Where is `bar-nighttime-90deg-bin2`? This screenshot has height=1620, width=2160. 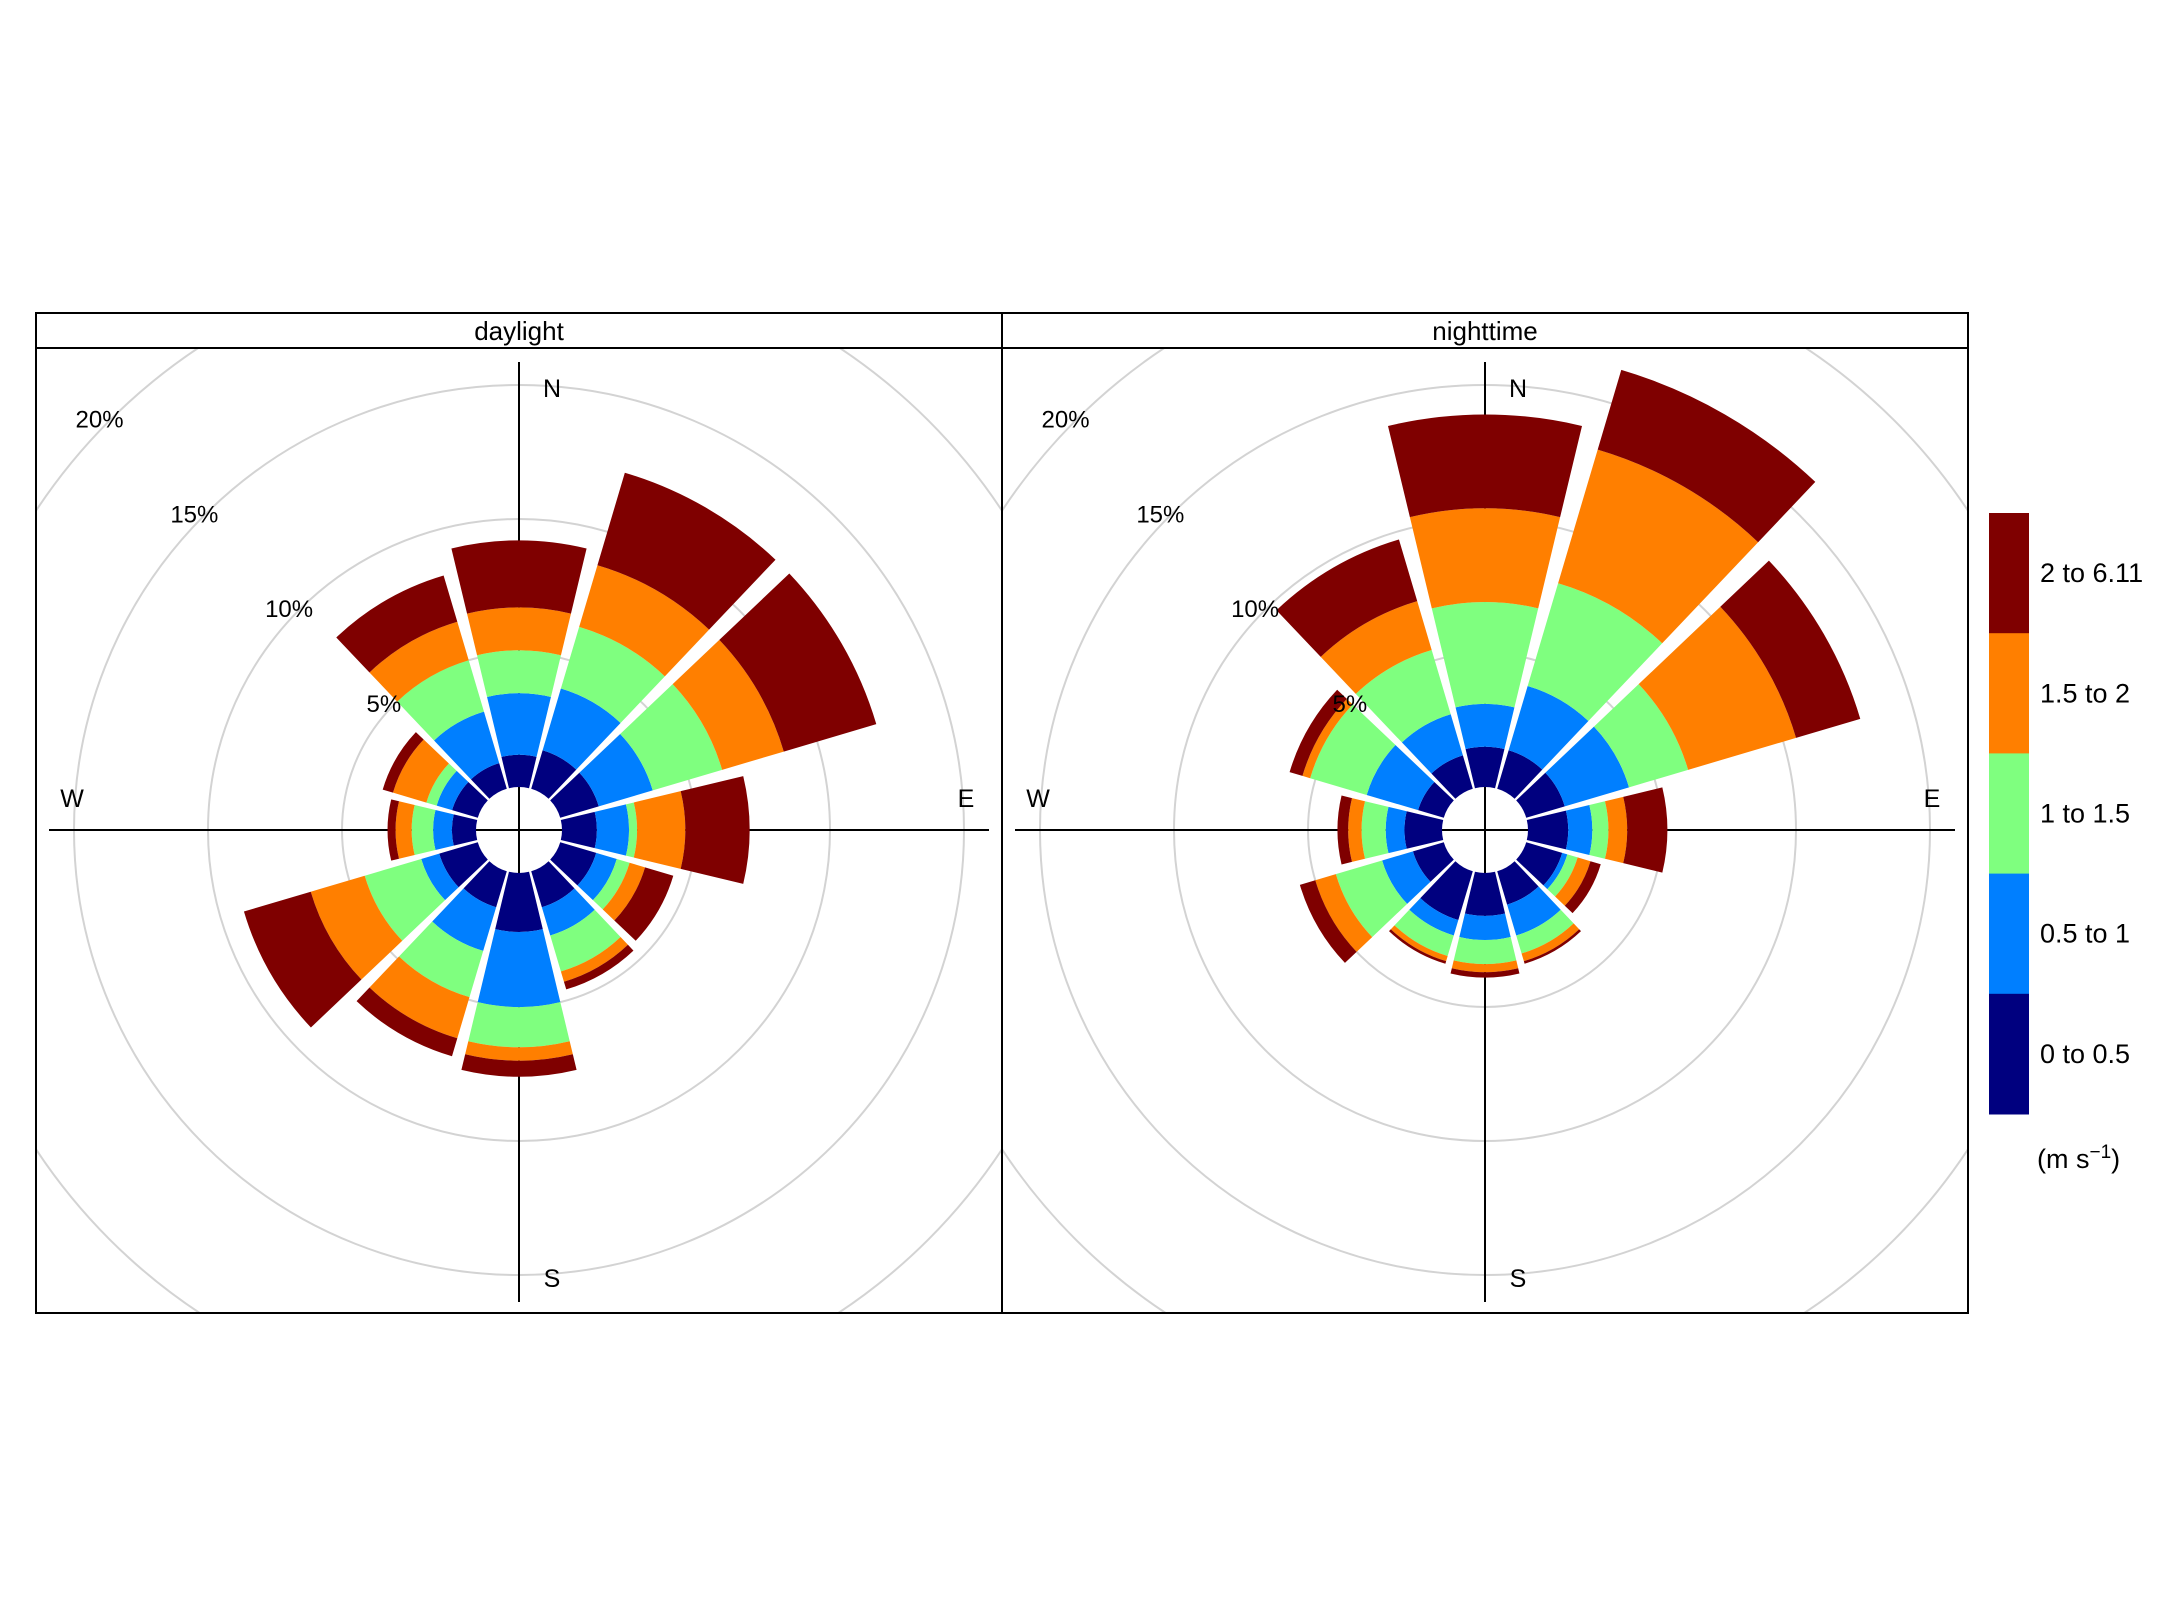 bar-nighttime-90deg-bin2 is located at coordinates (1599, 830).